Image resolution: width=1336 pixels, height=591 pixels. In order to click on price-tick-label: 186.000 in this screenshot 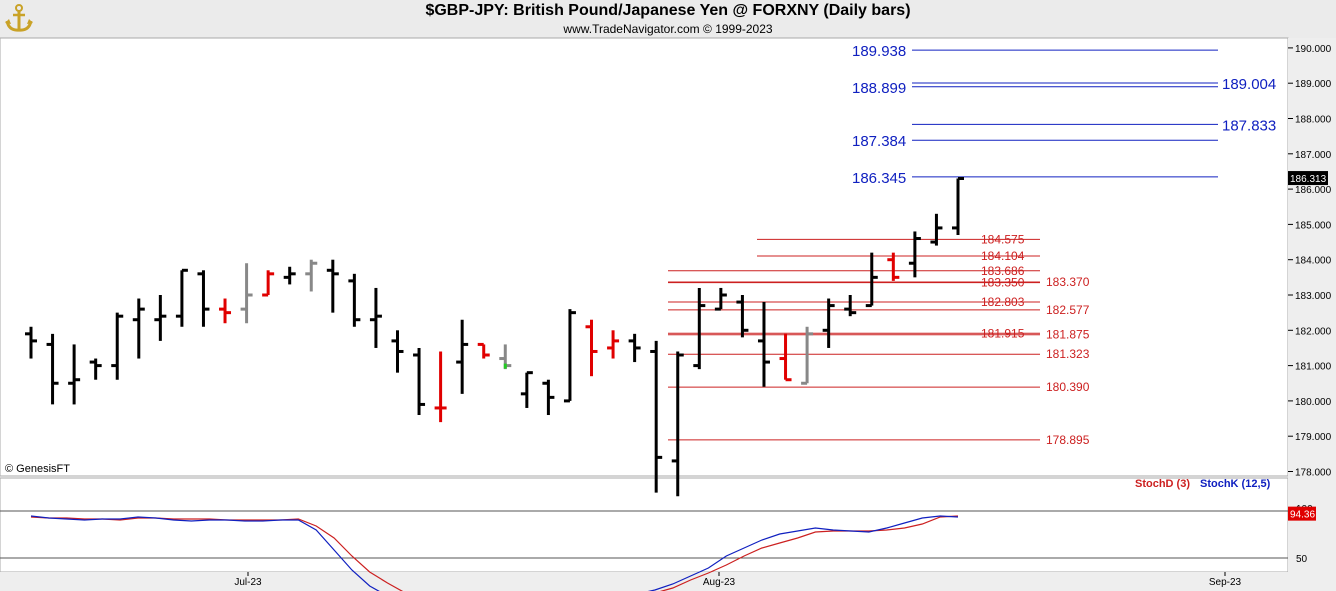, I will do `click(1313, 190)`.